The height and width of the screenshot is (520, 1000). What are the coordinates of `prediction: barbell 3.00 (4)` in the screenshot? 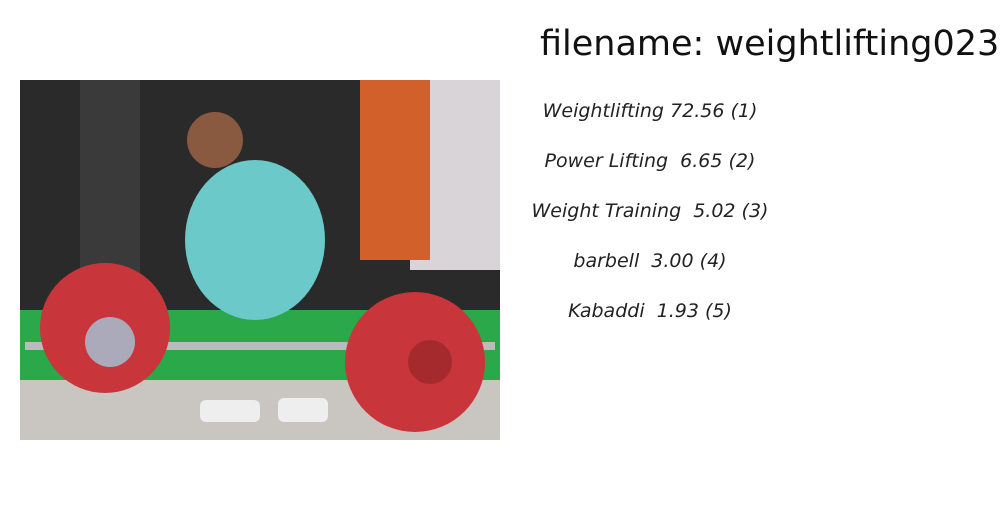 It's located at (650, 261).